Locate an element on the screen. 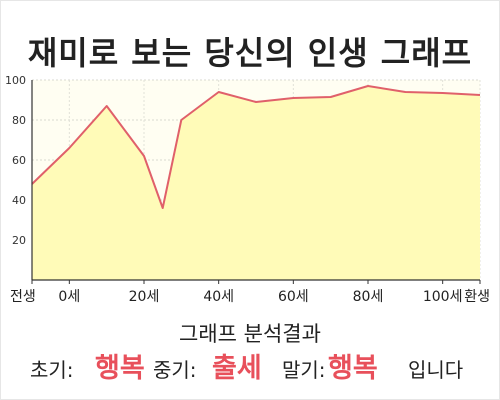 Image resolution: width=500 pixels, height=400 pixels. y-tick-label: 80 is located at coordinates (19, 120).